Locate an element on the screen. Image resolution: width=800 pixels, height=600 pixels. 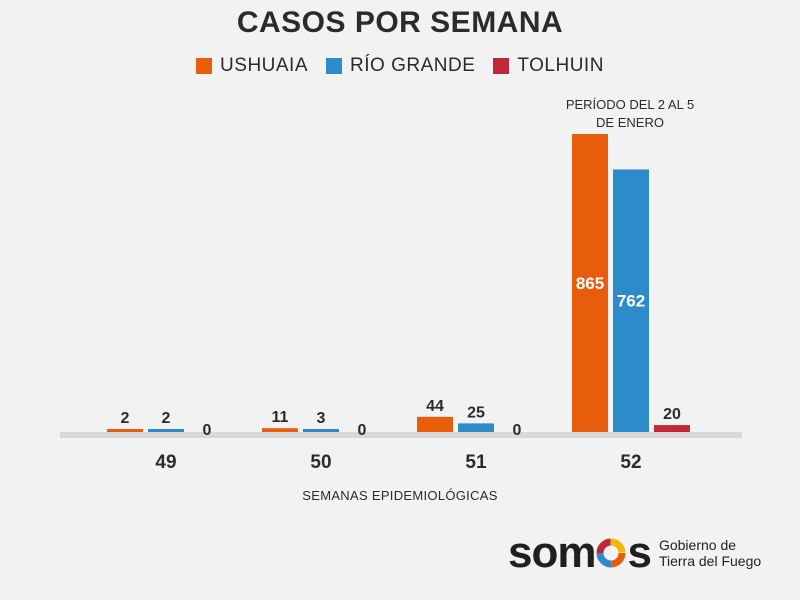
period-annotation-line-1: PERÍODO DEL 2 AL 5 is located at coordinates (630, 104).